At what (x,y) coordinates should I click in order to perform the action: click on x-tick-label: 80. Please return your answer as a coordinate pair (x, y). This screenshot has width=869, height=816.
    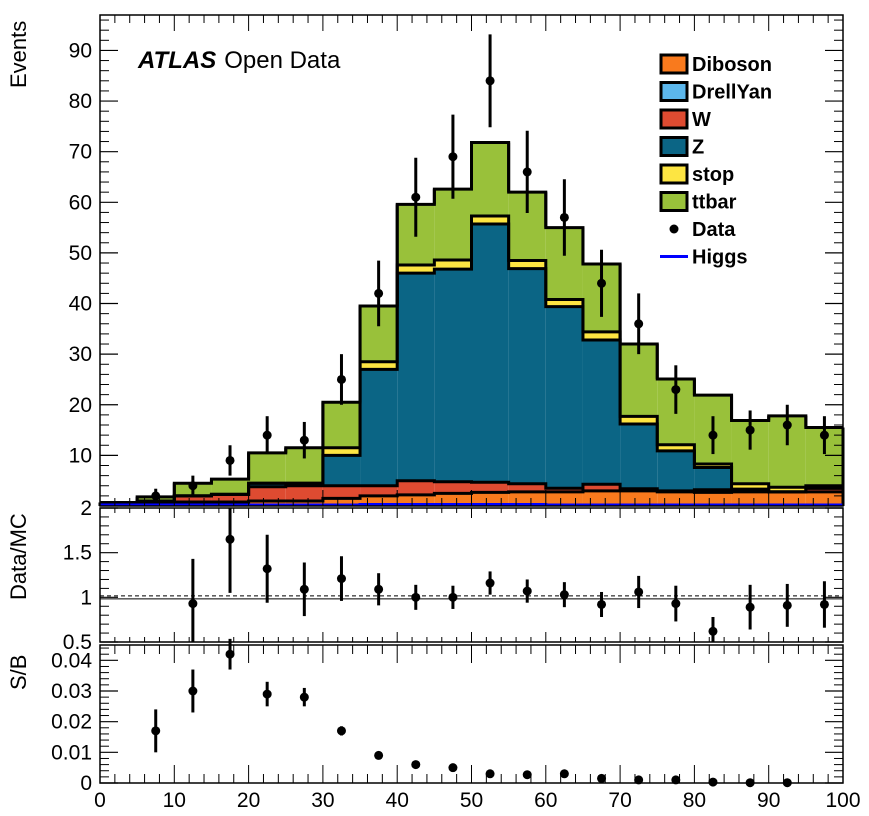
    Looking at the image, I should click on (694, 800).